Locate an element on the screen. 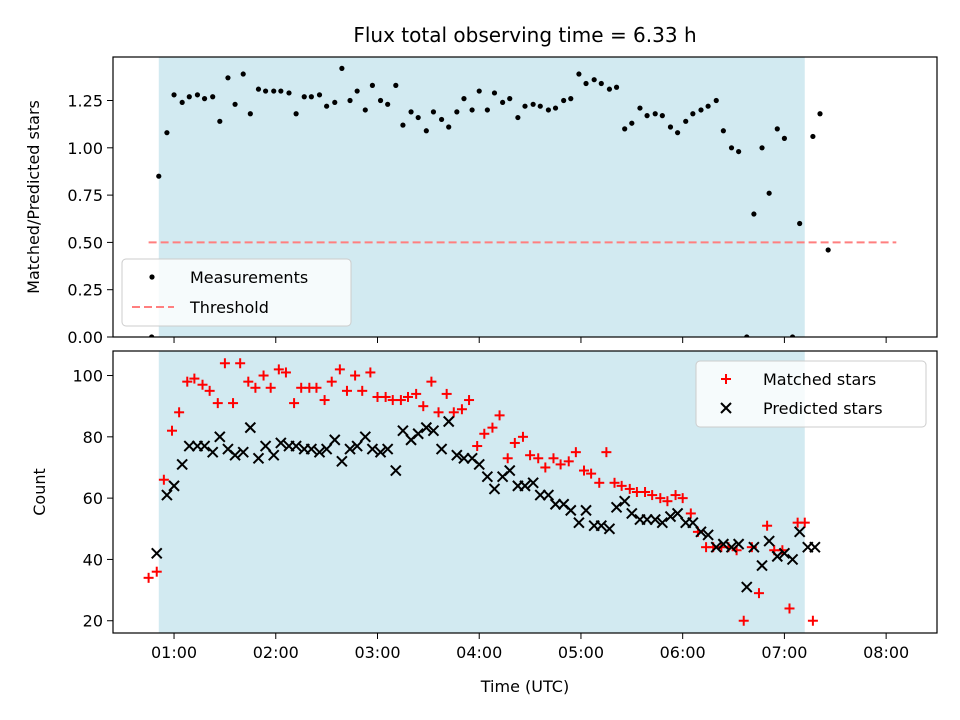 This screenshot has height=720, width=960. y-tick-label: 100 is located at coordinates (87, 376).